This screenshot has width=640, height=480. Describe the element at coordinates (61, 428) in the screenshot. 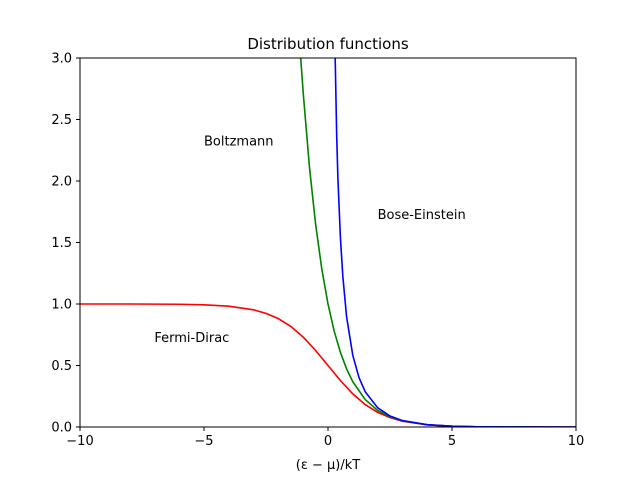

I see `y-tick-label: 0.0` at that location.